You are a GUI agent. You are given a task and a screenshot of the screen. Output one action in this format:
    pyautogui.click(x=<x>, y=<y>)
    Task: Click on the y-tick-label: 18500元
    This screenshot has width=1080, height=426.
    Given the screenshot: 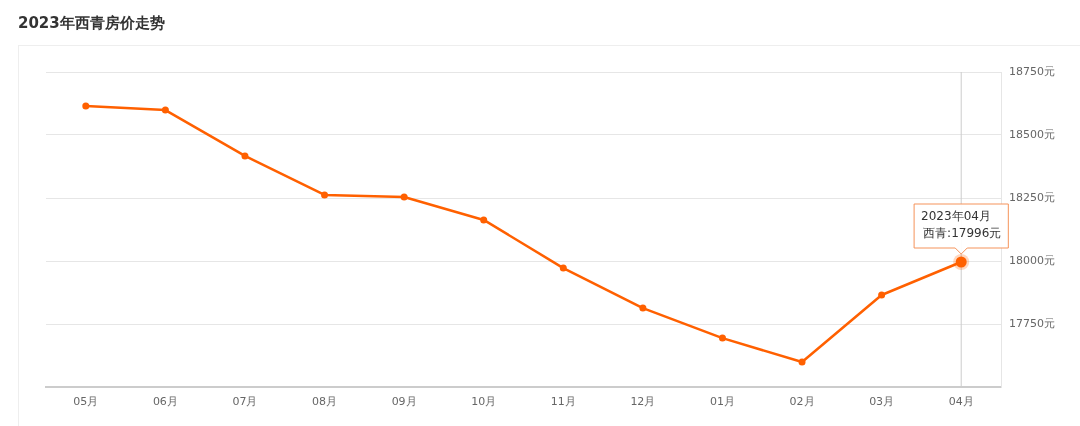 What is the action you would take?
    pyautogui.click(x=1032, y=134)
    